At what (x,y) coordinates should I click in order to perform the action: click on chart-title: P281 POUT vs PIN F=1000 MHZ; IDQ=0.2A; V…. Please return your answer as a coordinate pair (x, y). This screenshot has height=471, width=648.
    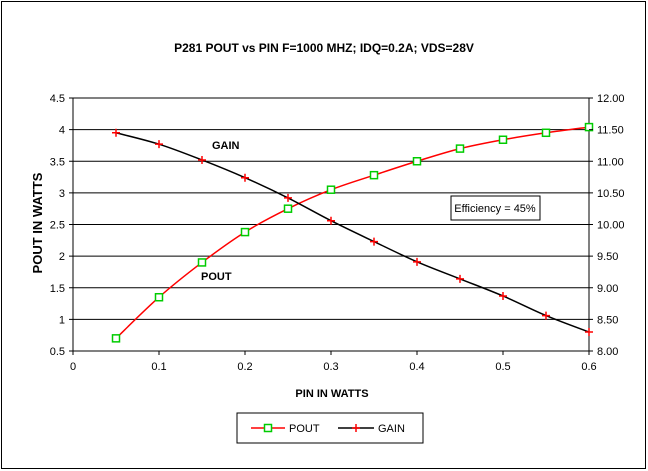
    Looking at the image, I should click on (324, 48).